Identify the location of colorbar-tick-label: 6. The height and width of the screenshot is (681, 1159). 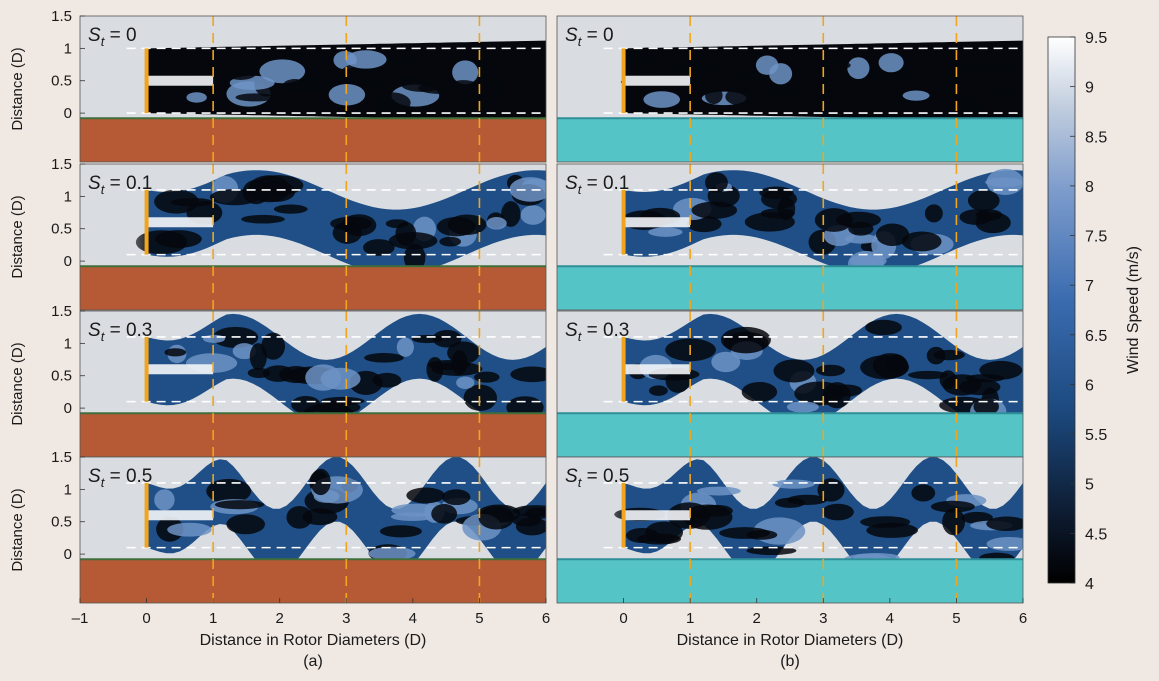
(1089, 385).